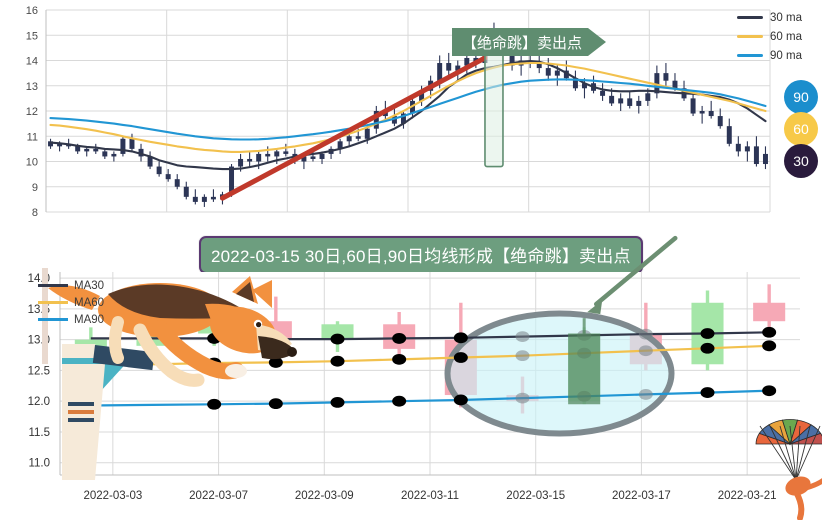  I want to click on legend-swatch-ma90, so click(750, 55).